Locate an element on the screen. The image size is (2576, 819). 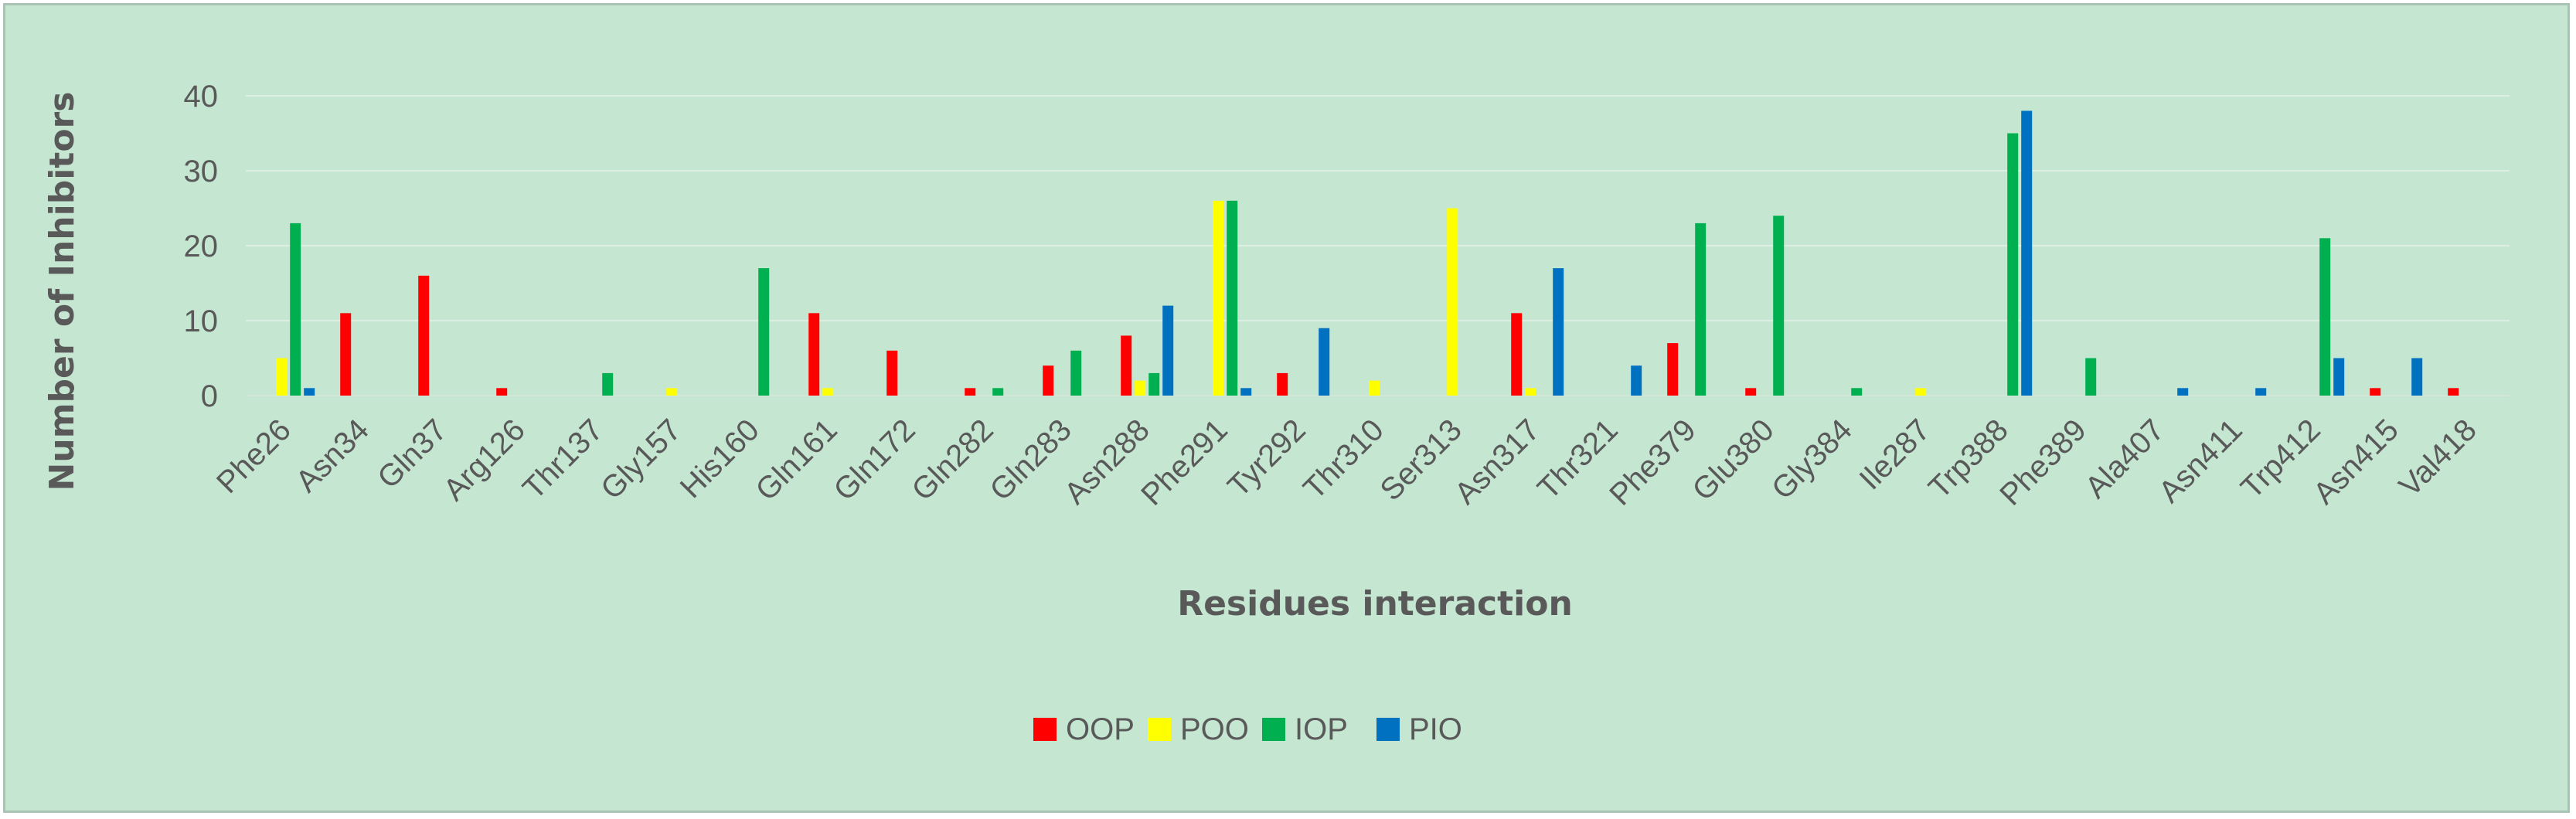
bar-PIO-Asn288 is located at coordinates (1168, 350).